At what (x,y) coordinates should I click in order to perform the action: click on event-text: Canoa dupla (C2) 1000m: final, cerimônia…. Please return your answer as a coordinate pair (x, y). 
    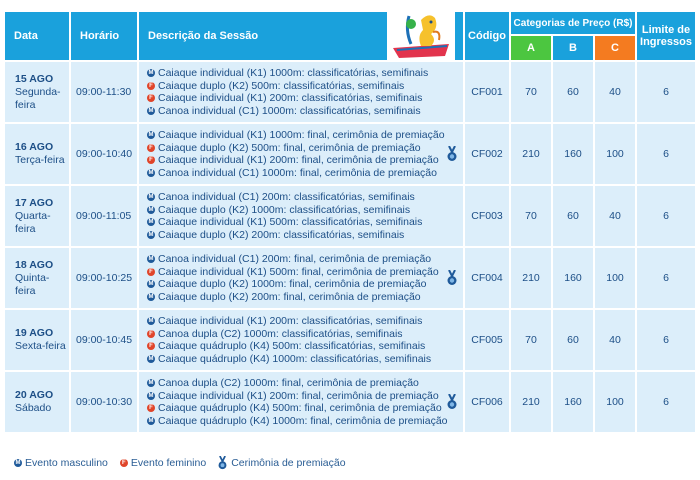
    Looking at the image, I should click on (288, 383).